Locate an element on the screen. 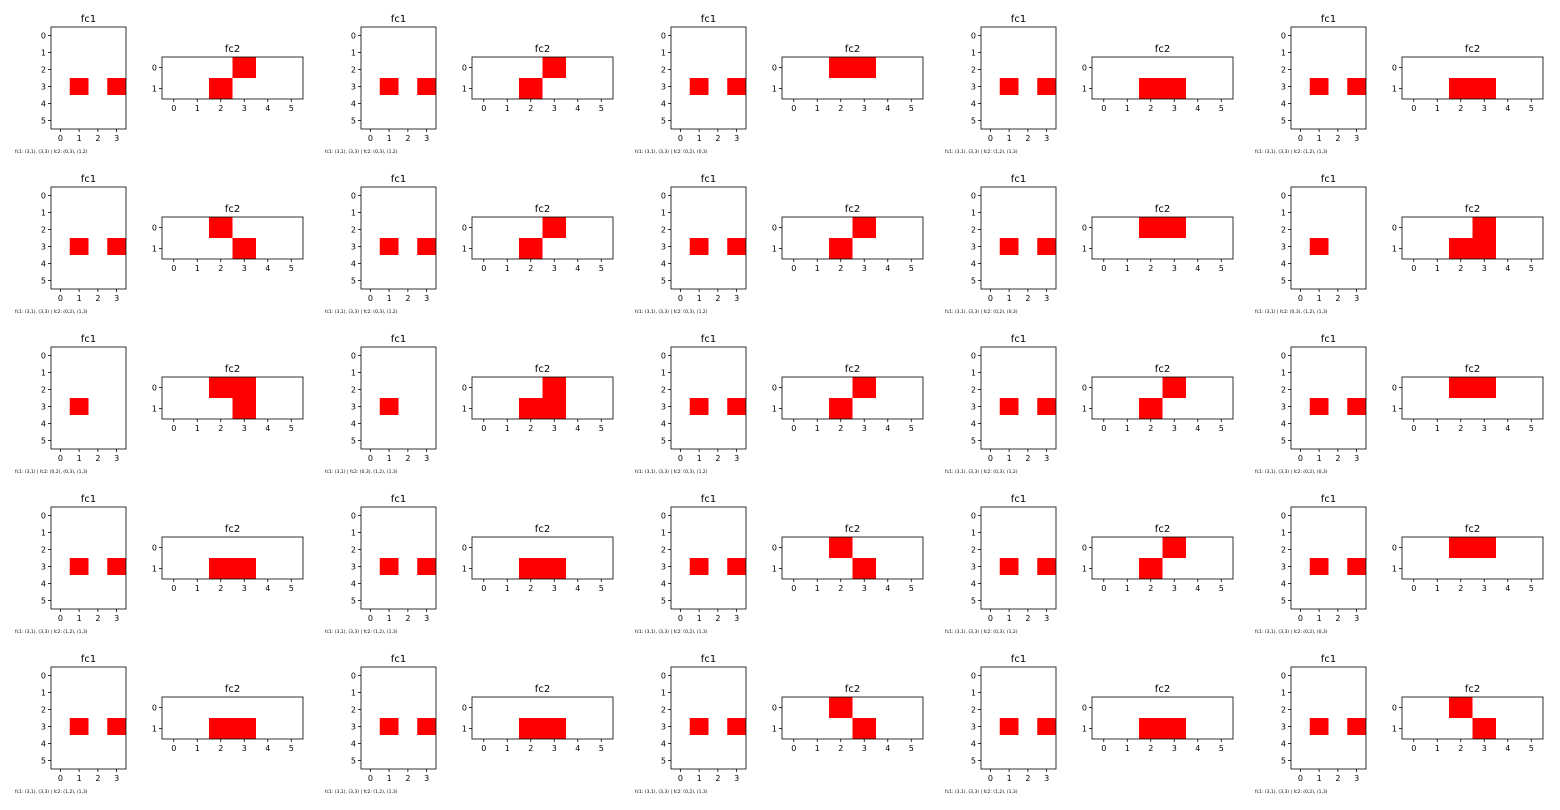 The width and height of the screenshot is (1560, 810). fc2-x-tick-label: 5 is located at coordinates (1531, 268).